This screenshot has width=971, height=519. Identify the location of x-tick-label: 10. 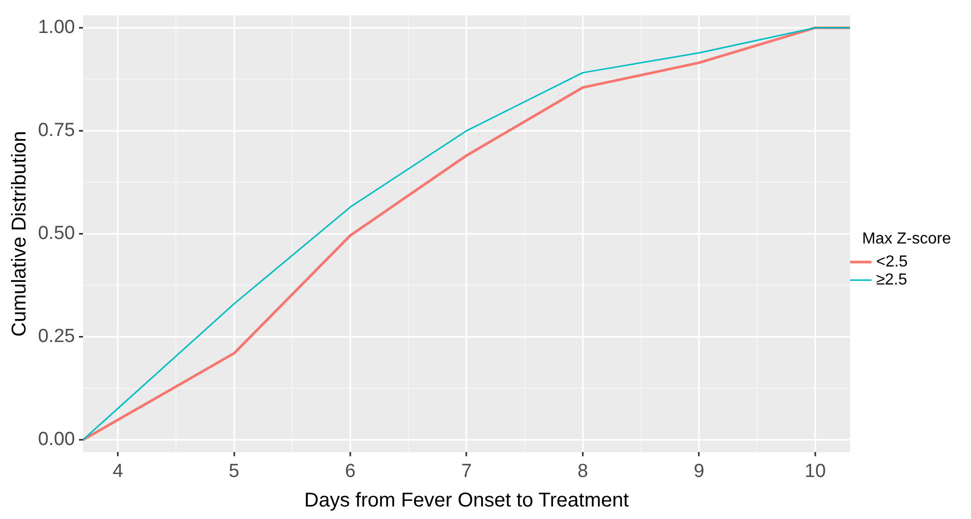
(815, 471).